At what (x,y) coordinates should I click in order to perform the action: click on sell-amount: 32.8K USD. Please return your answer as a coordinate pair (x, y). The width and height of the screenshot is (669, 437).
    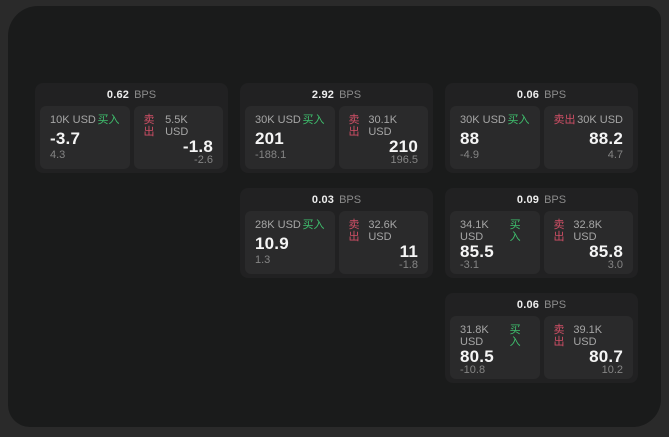
    Looking at the image, I should click on (588, 231).